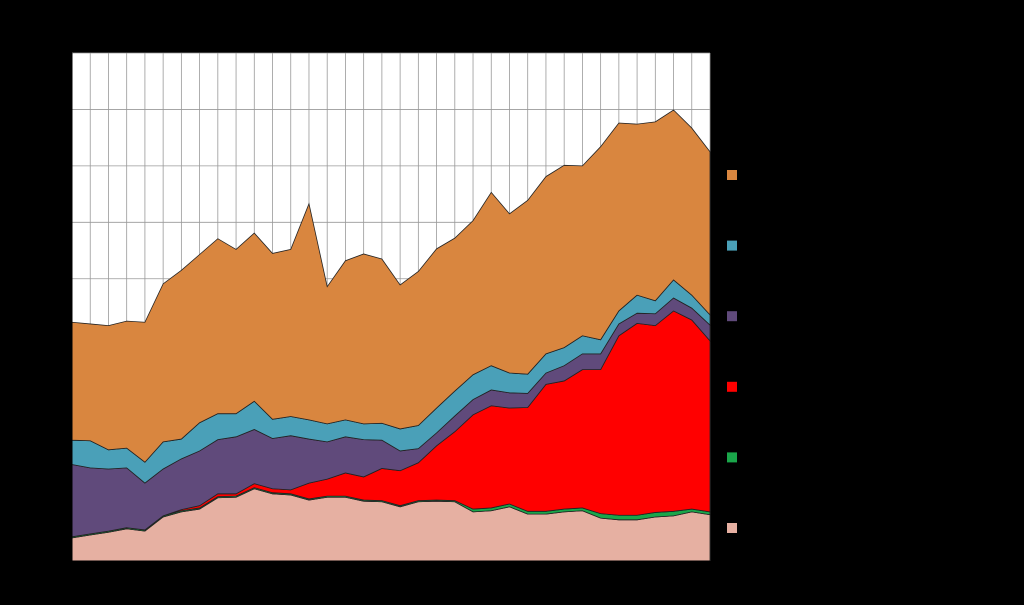 The image size is (1024, 605). Describe the element at coordinates (60, 278) in the screenshot. I see `y-tick-label: 5` at that location.